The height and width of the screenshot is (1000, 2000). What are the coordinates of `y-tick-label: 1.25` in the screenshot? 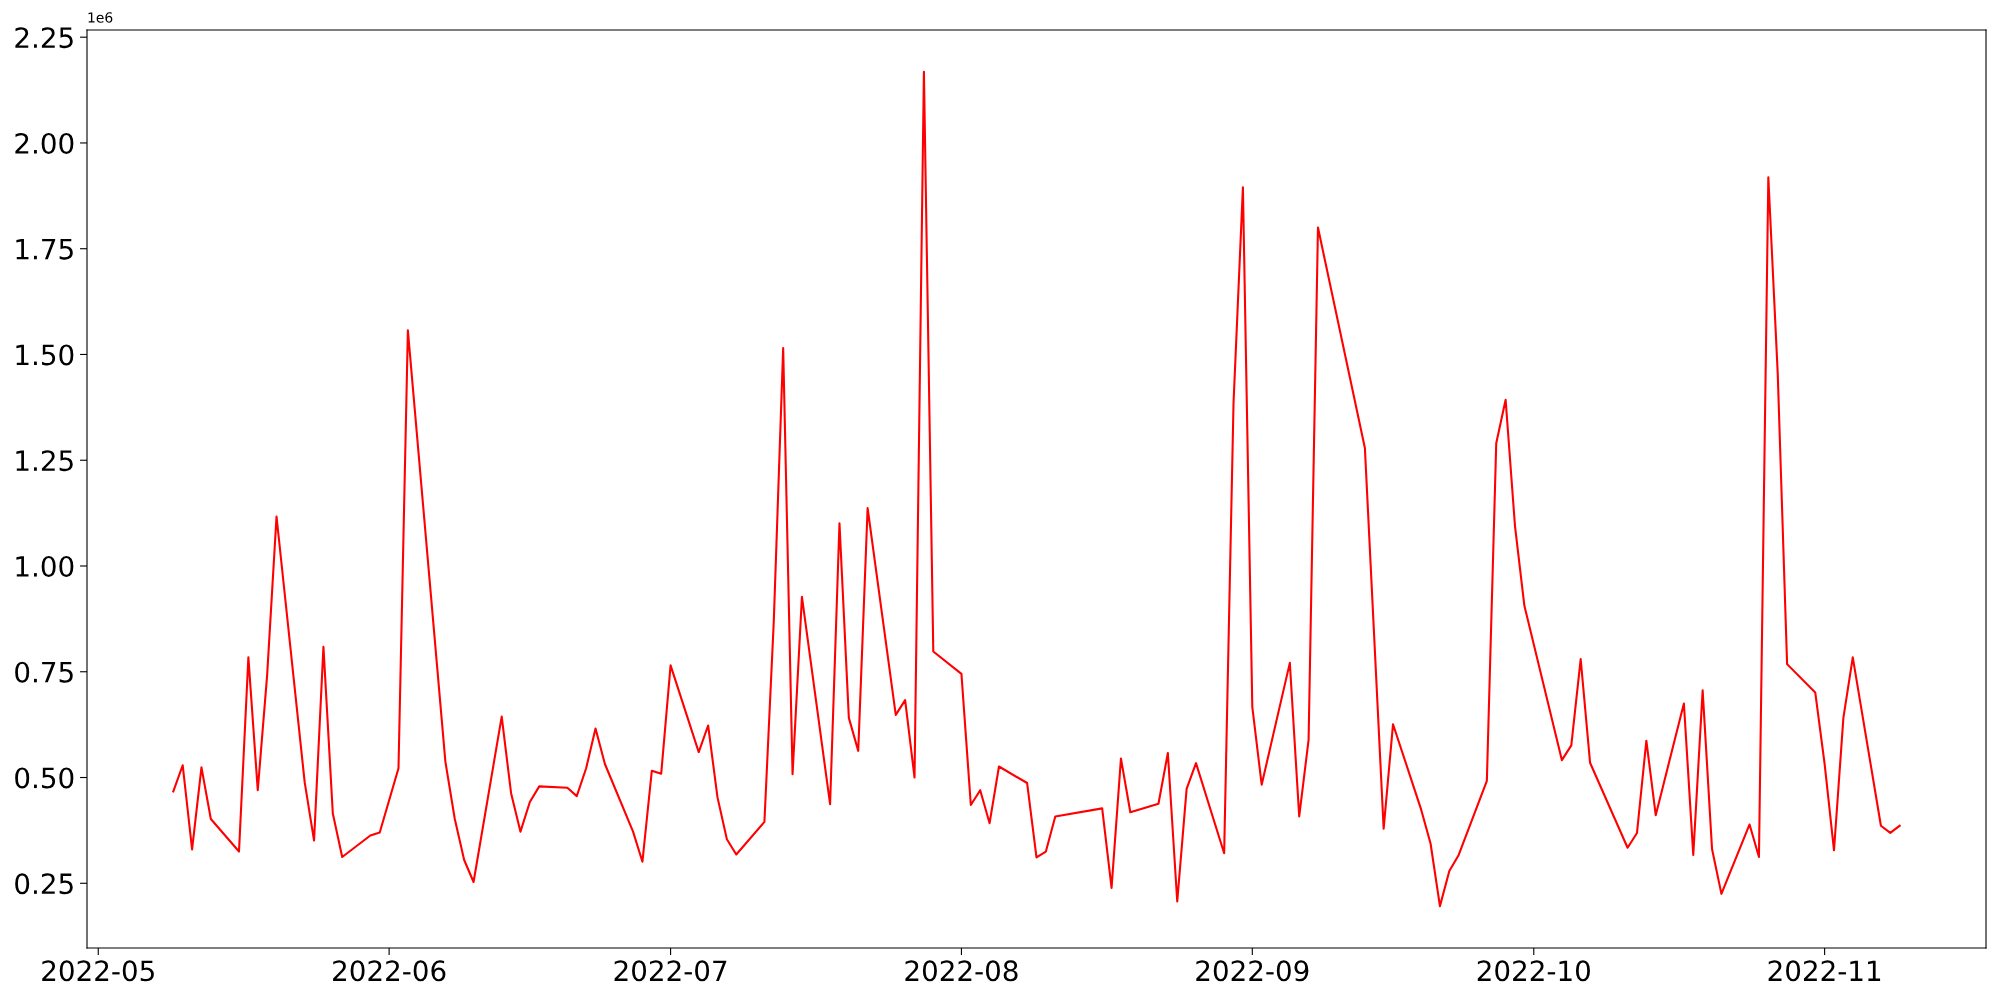 It's located at (44, 461).